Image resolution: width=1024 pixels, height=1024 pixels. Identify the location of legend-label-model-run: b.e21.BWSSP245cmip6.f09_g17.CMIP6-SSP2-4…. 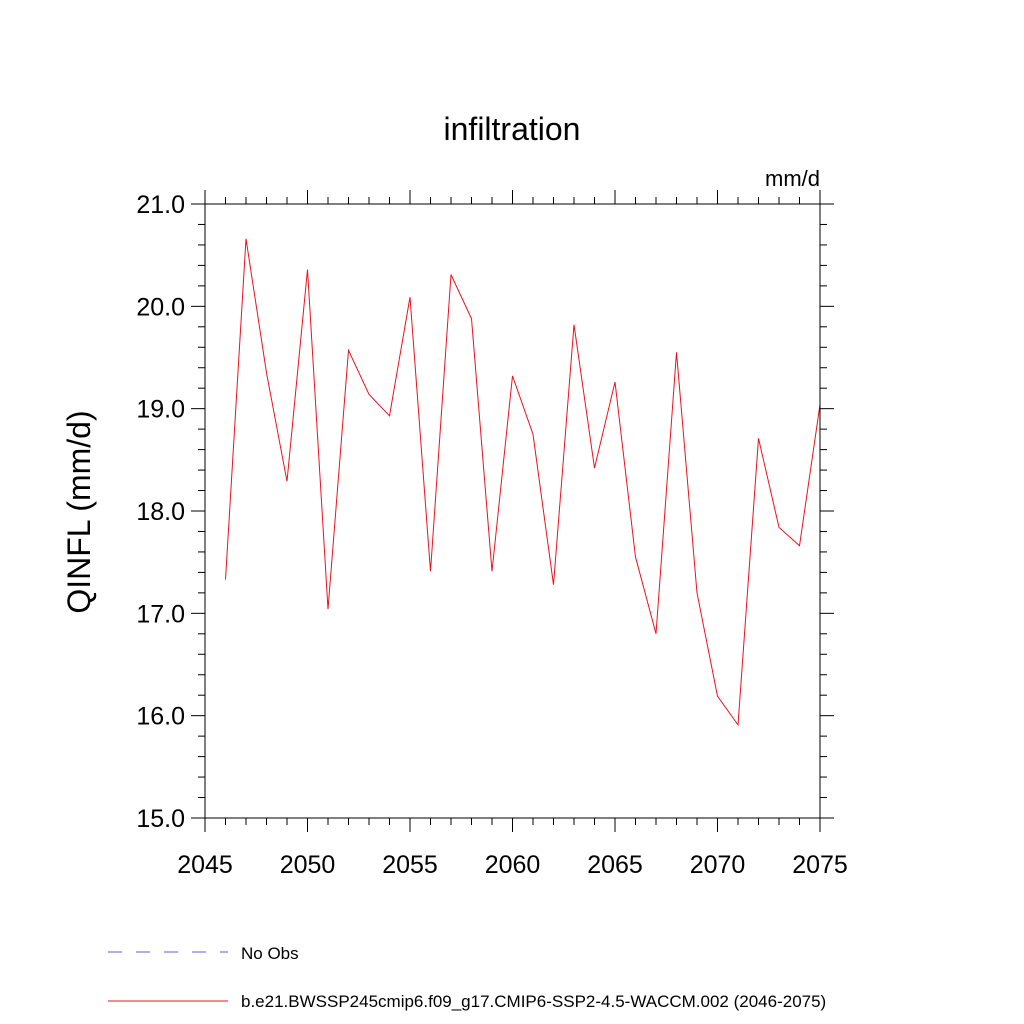
(533, 1001).